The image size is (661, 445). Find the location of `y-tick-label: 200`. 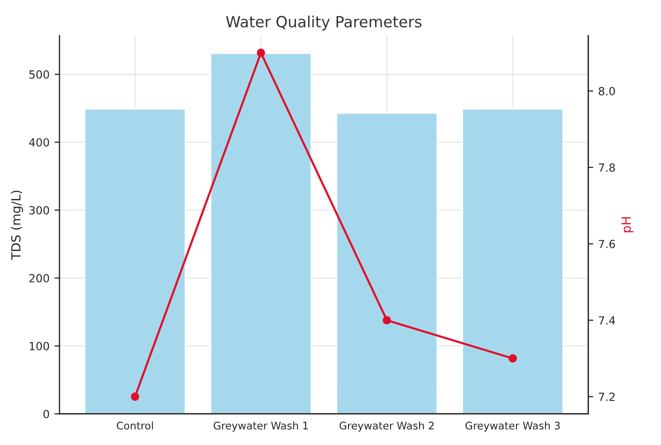

y-tick-label: 200 is located at coordinates (39, 278).